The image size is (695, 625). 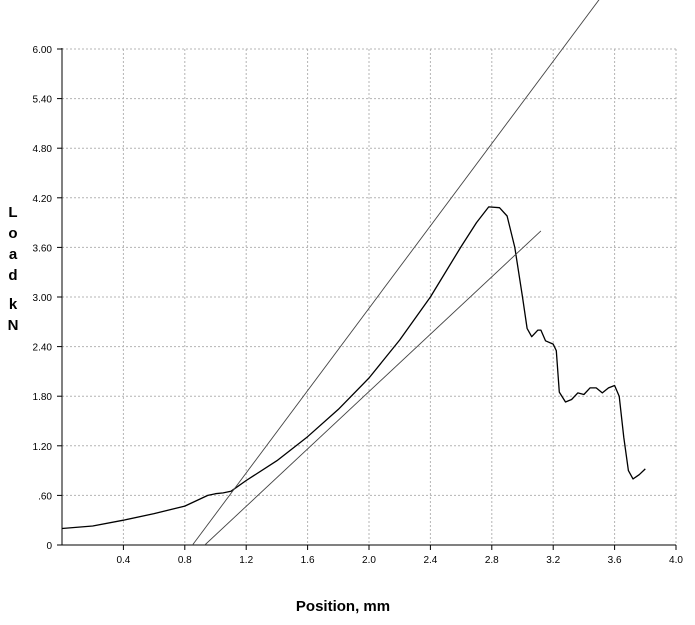 What do you see at coordinates (13, 325) in the screenshot?
I see `y-axis-label-char: N` at bounding box center [13, 325].